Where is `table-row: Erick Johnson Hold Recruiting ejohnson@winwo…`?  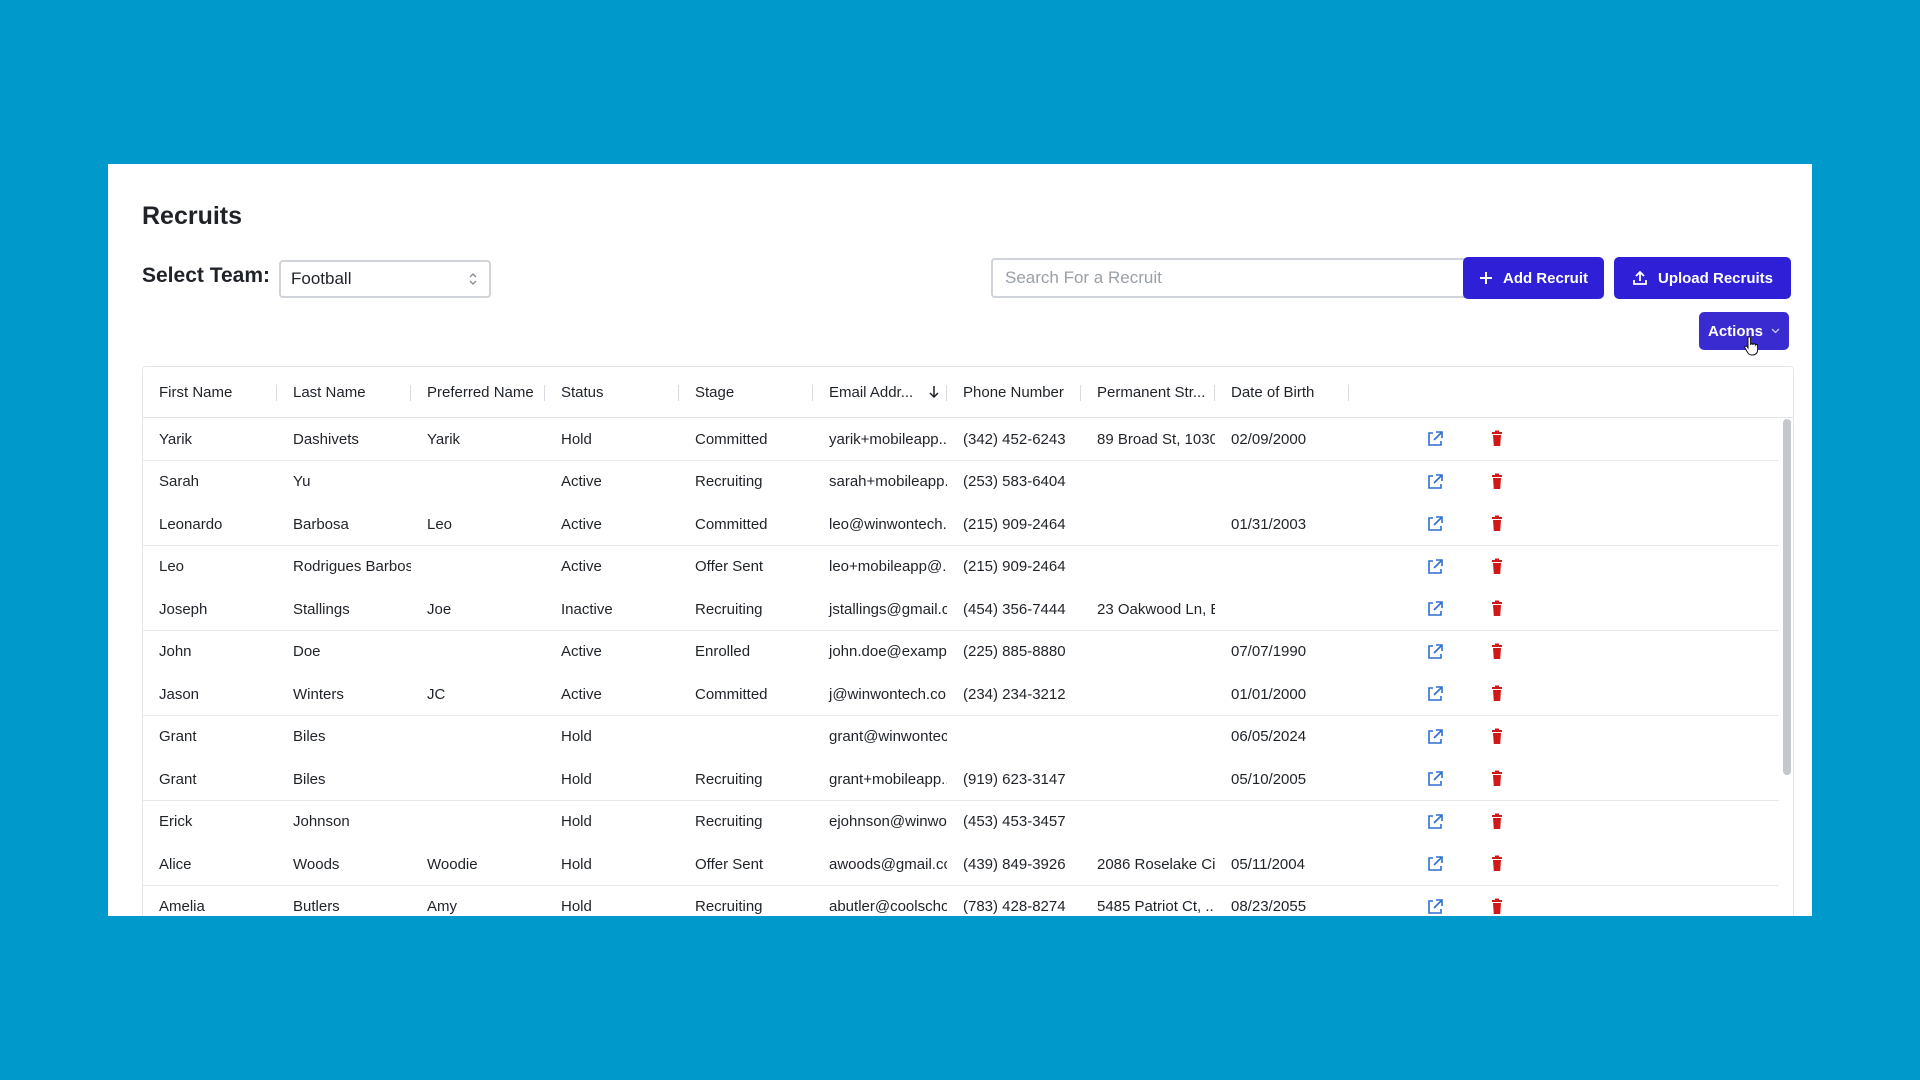 table-row: Erick Johnson Hold Recruiting ejohnson@winwo… is located at coordinates (961, 822).